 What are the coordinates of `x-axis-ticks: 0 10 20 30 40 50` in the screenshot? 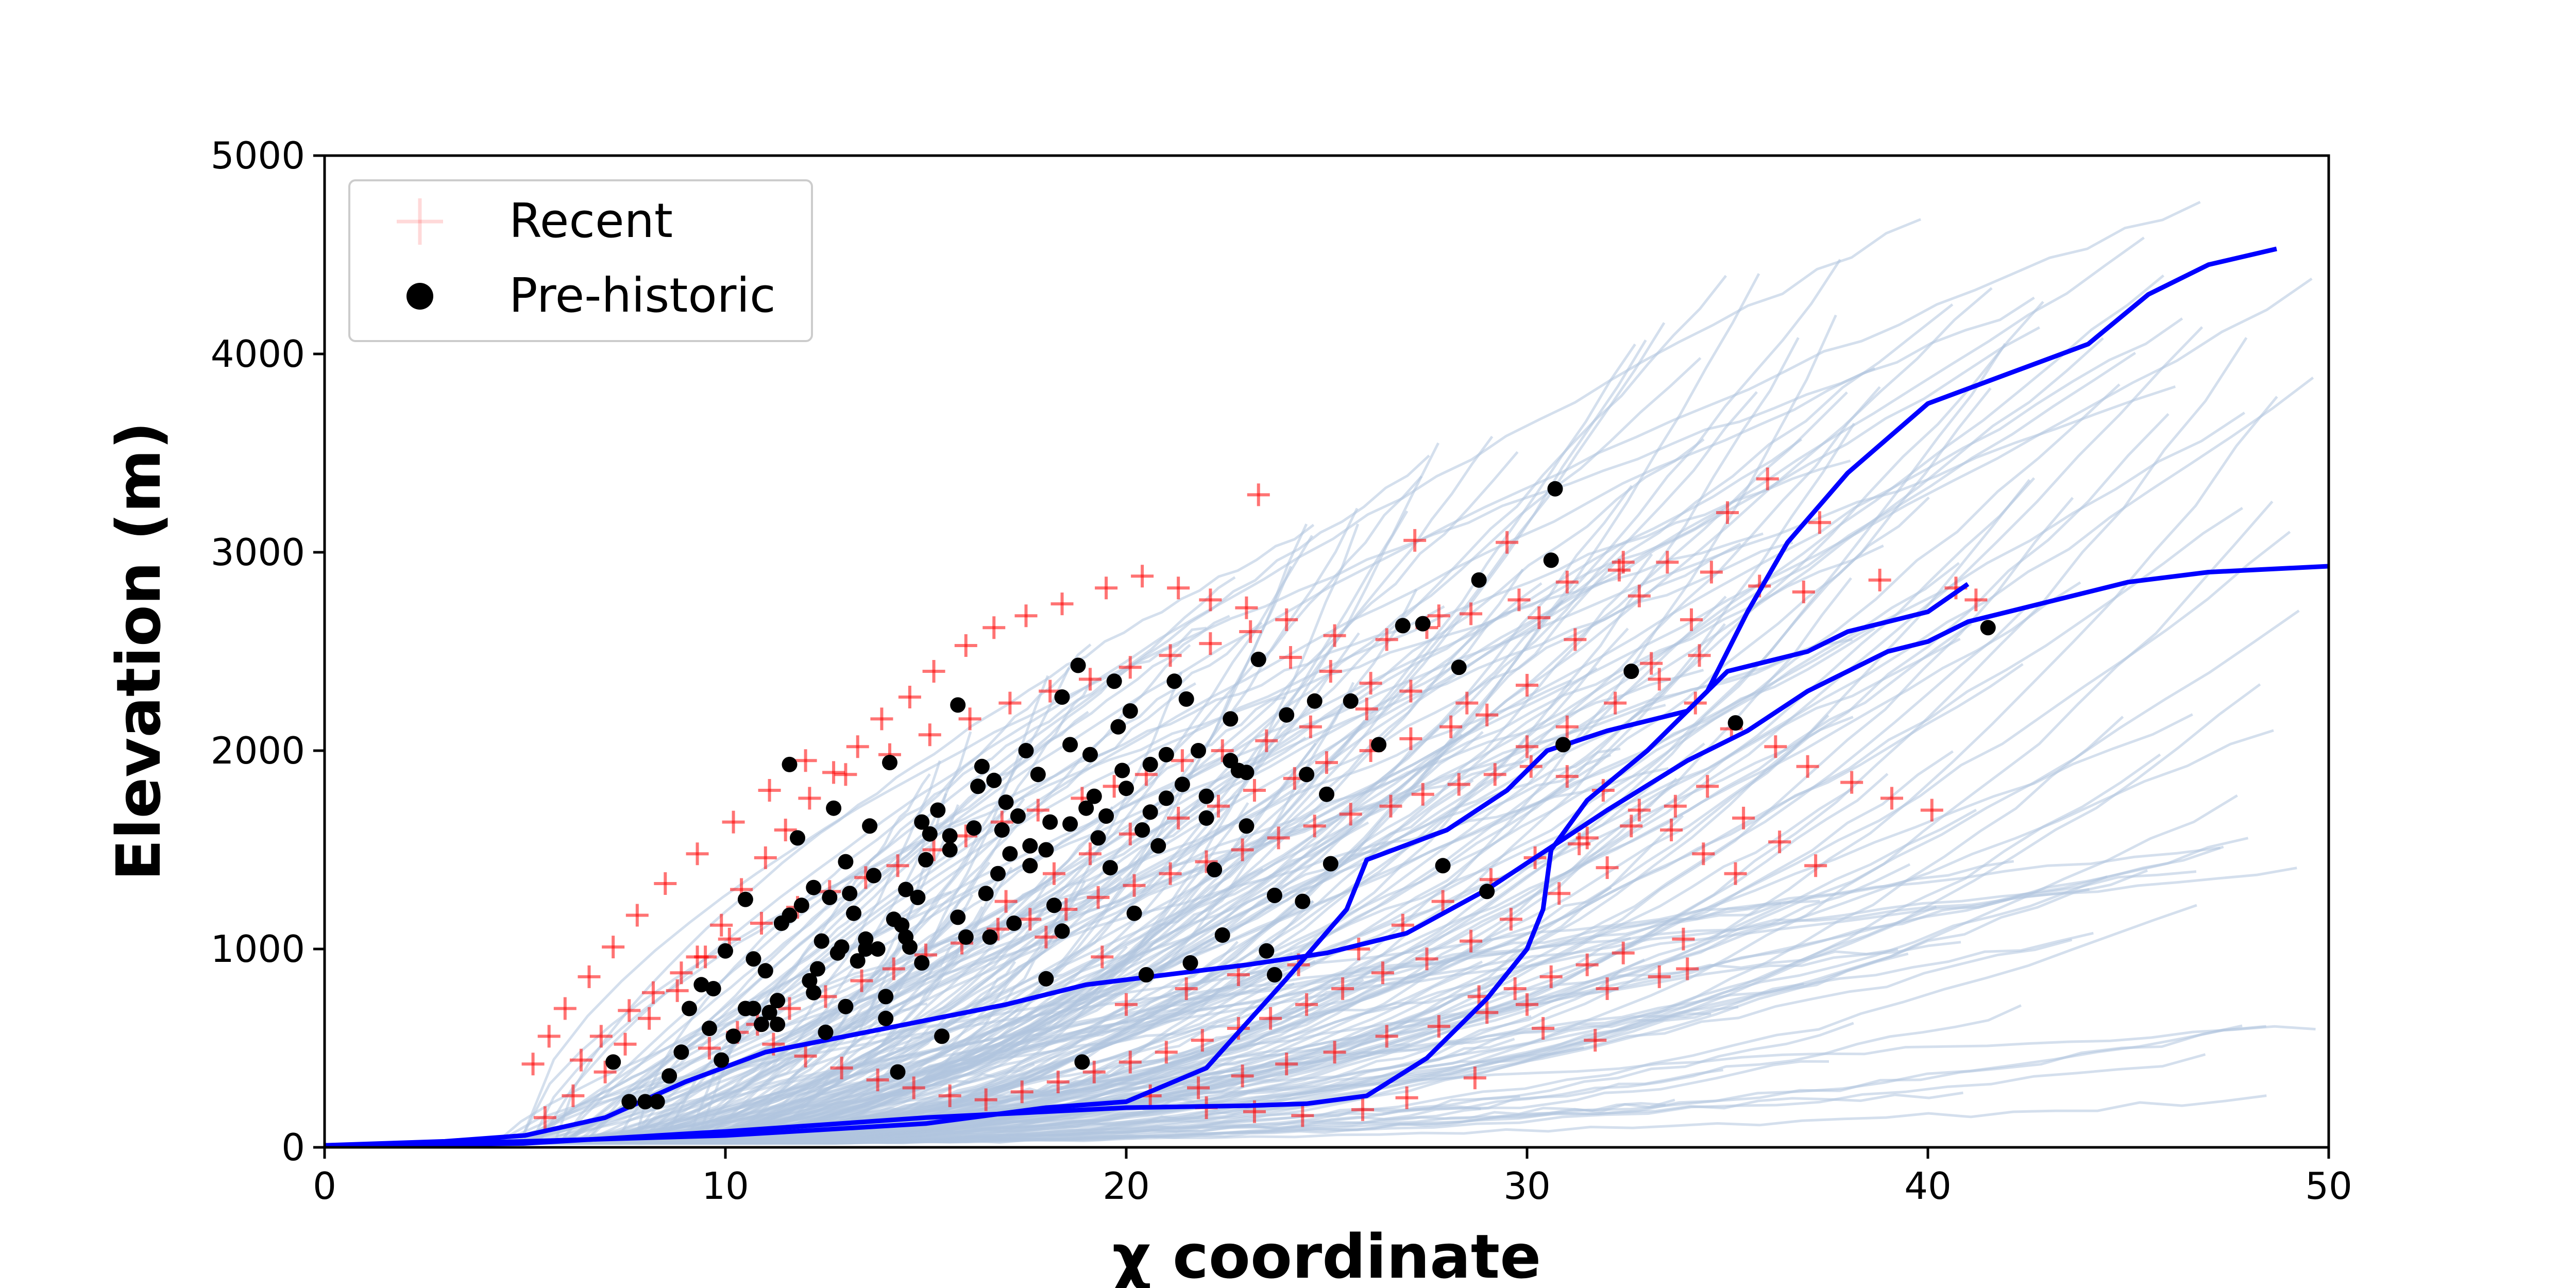 It's located at (1332, 1177).